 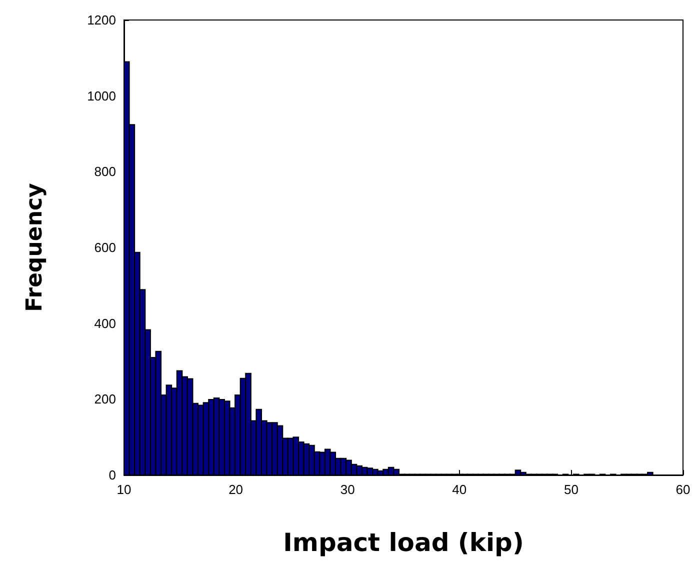 I want to click on x-tick-label: 10, so click(x=124, y=489).